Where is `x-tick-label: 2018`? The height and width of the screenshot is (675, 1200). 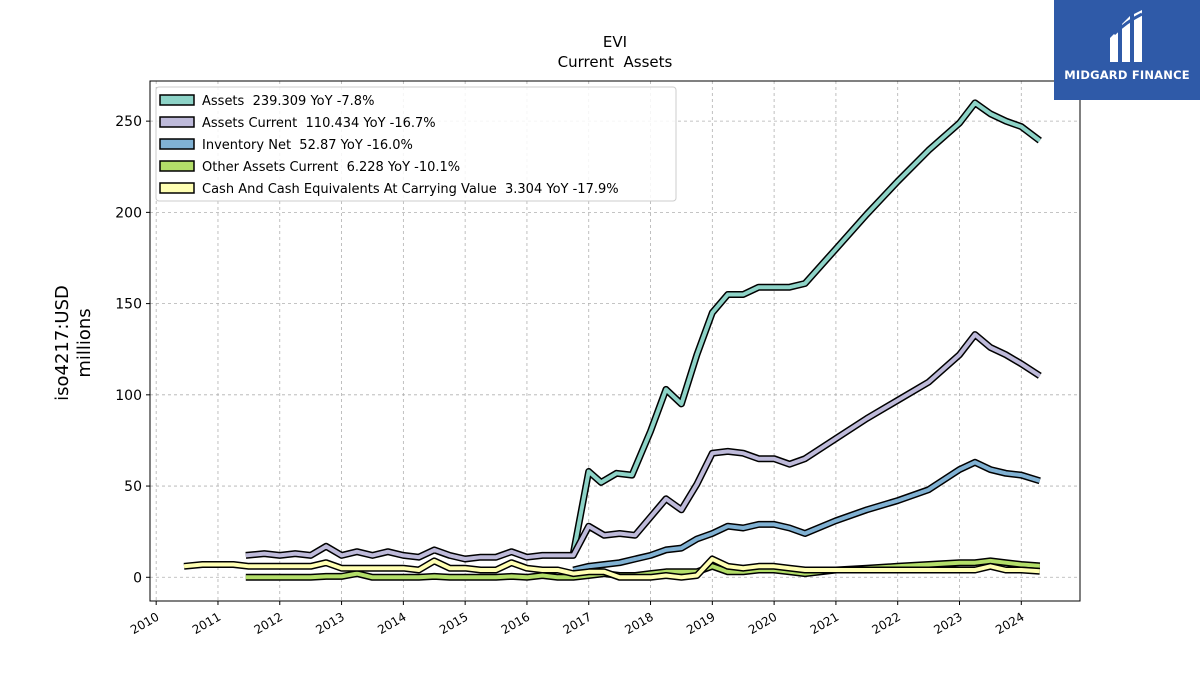 x-tick-label: 2018 is located at coordinates (638, 623).